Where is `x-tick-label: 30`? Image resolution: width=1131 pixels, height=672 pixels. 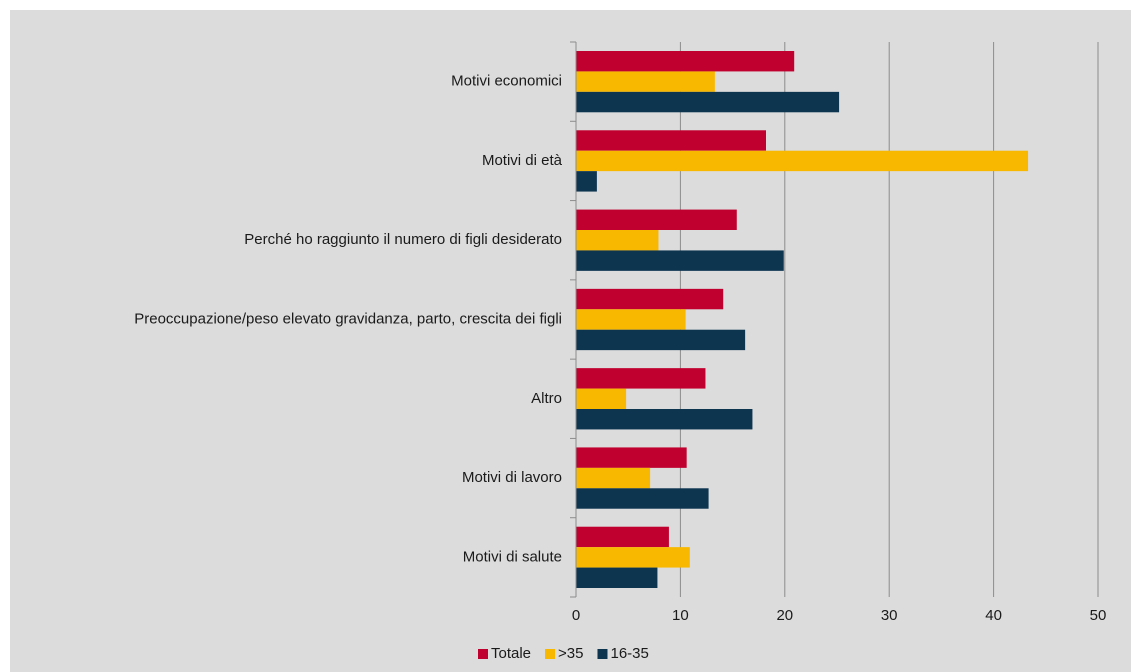 x-tick-label: 30 is located at coordinates (889, 615).